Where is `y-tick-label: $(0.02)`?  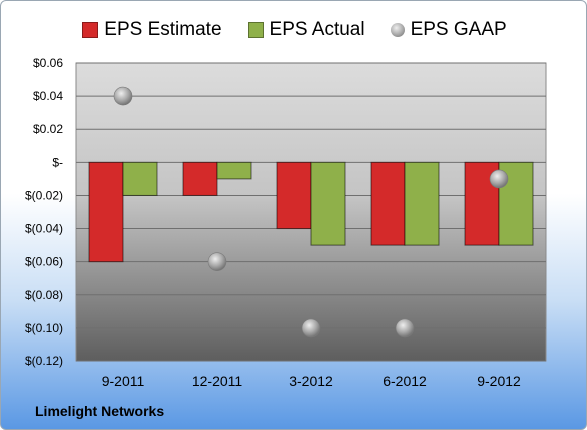 y-tick-label: $(0.02) is located at coordinates (44, 195).